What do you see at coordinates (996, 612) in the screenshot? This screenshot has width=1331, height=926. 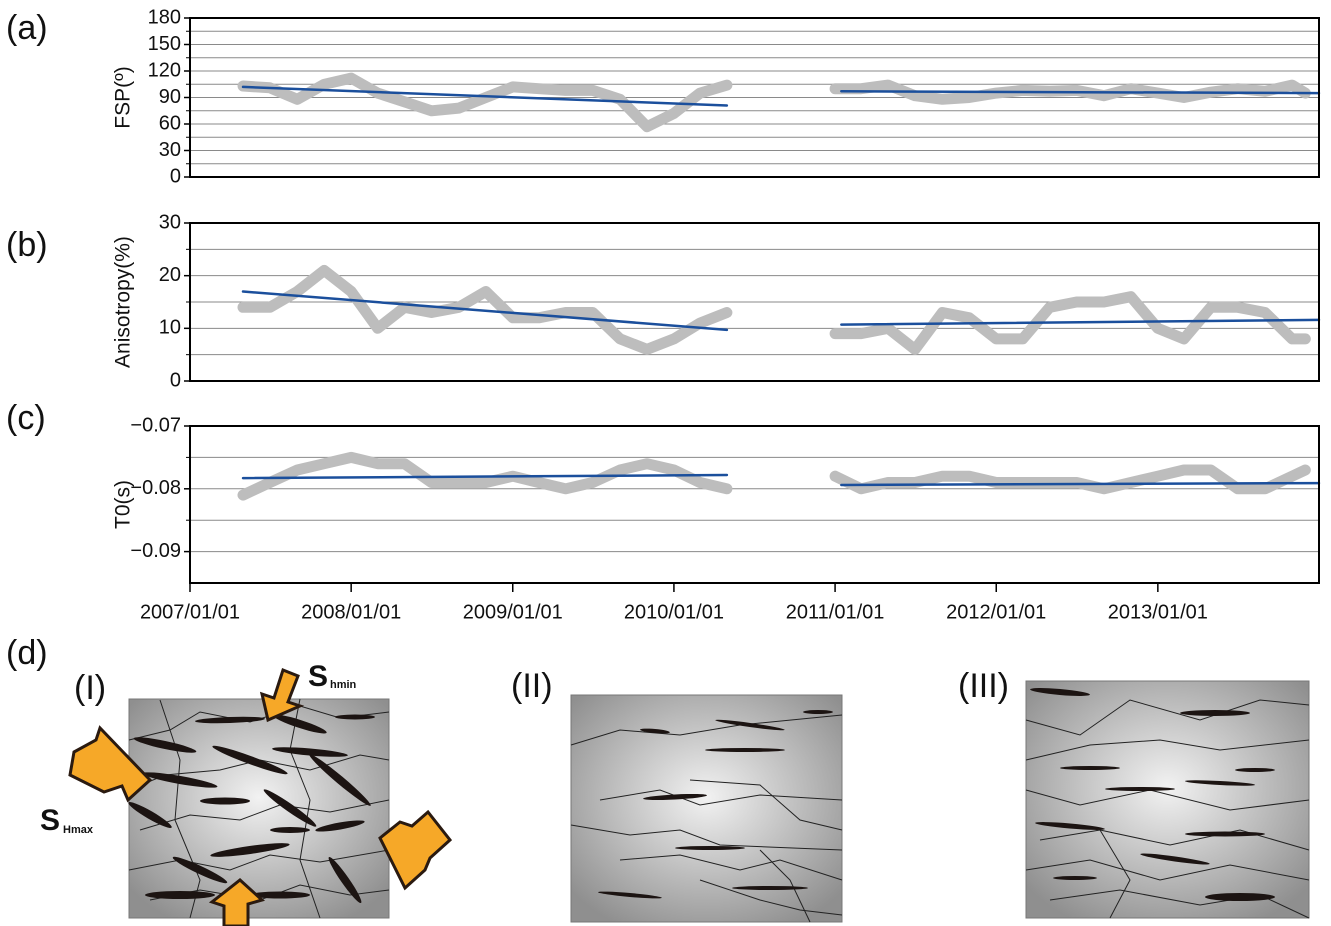 I see `x-tick-label: 2012/01/01` at bounding box center [996, 612].